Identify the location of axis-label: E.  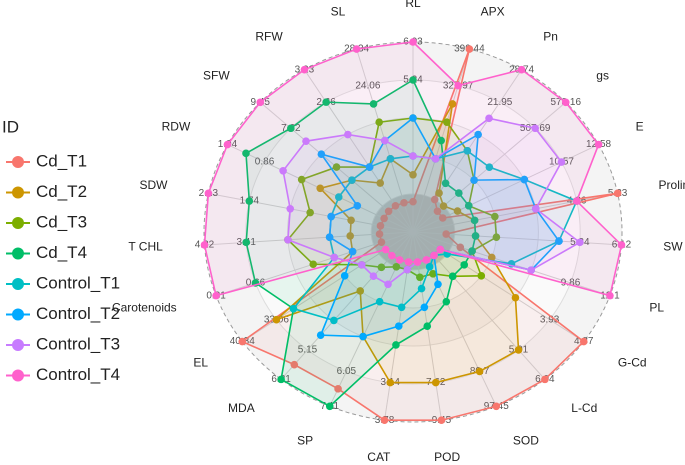
(640, 126).